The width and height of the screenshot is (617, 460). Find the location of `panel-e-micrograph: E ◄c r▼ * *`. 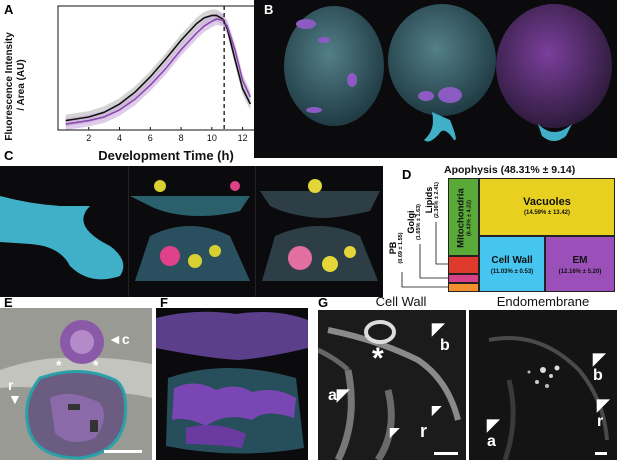

panel-e-micrograph: E ◄c r▼ * * is located at coordinates (76, 384).